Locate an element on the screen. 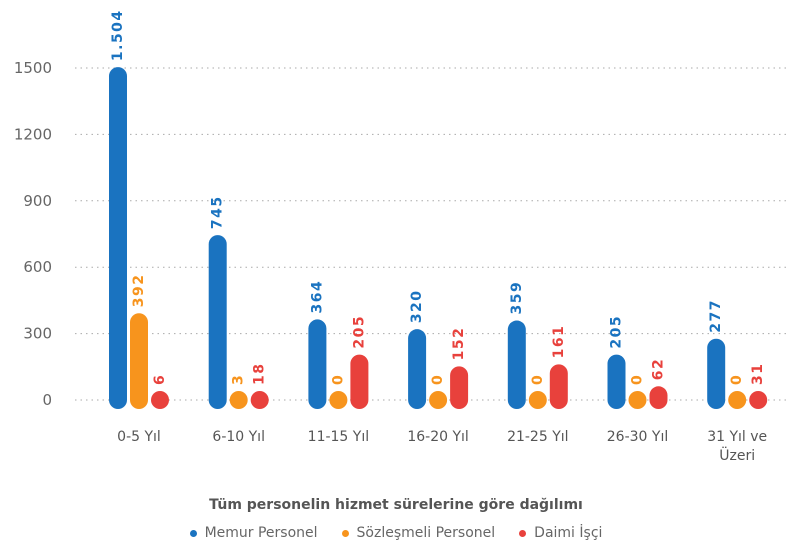 This screenshot has width=792, height=556. legend-label: Sözleşmeli Personel is located at coordinates (426, 533).